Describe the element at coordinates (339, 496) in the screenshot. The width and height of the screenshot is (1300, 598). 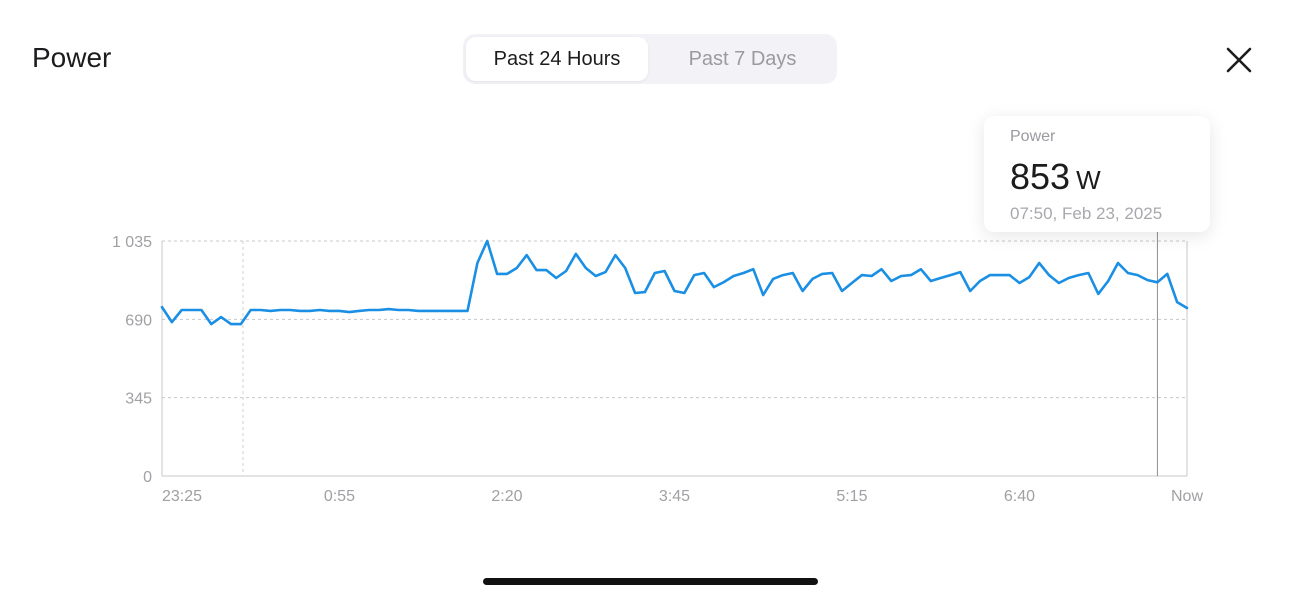
I see `x-tick-label: 0:55` at that location.